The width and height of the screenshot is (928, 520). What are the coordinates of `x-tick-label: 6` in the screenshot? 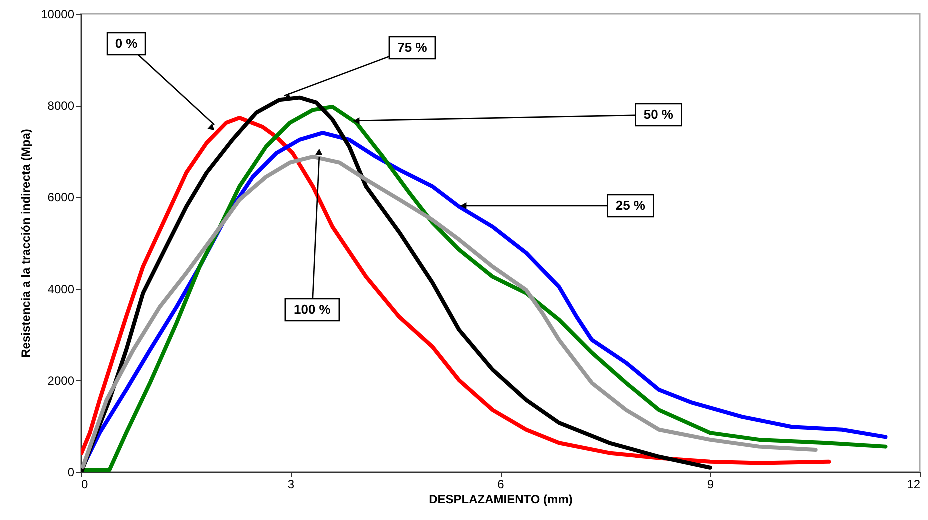 It's located at (501, 485).